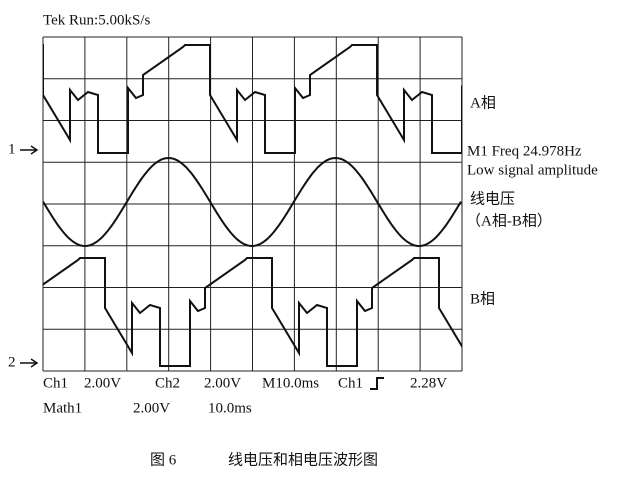 This screenshot has width=629, height=481. I want to click on wave-line, so click(252, 202).